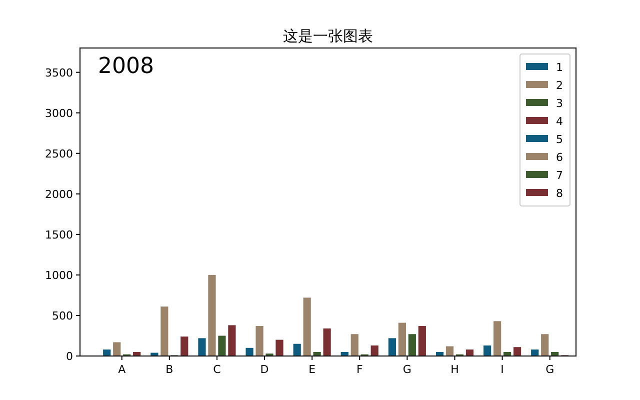 The image size is (640, 400). Describe the element at coordinates (559, 157) in the screenshot. I see `legend-label: 6` at that location.